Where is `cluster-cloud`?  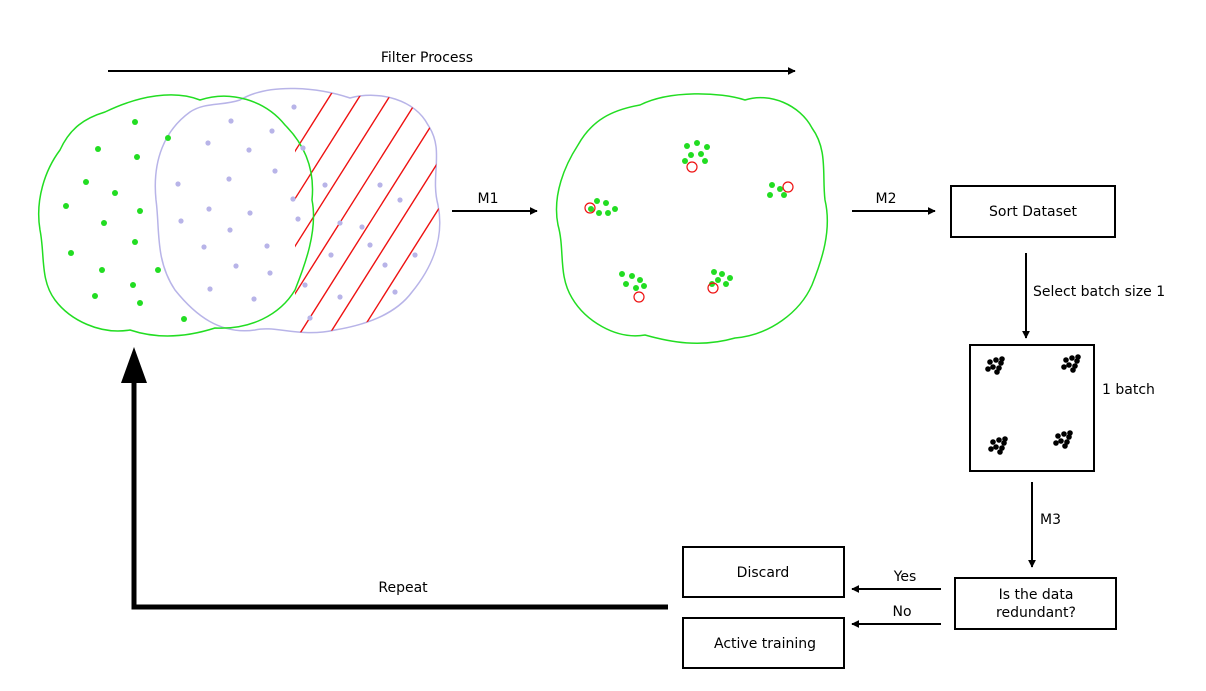 cluster-cloud is located at coordinates (692, 219).